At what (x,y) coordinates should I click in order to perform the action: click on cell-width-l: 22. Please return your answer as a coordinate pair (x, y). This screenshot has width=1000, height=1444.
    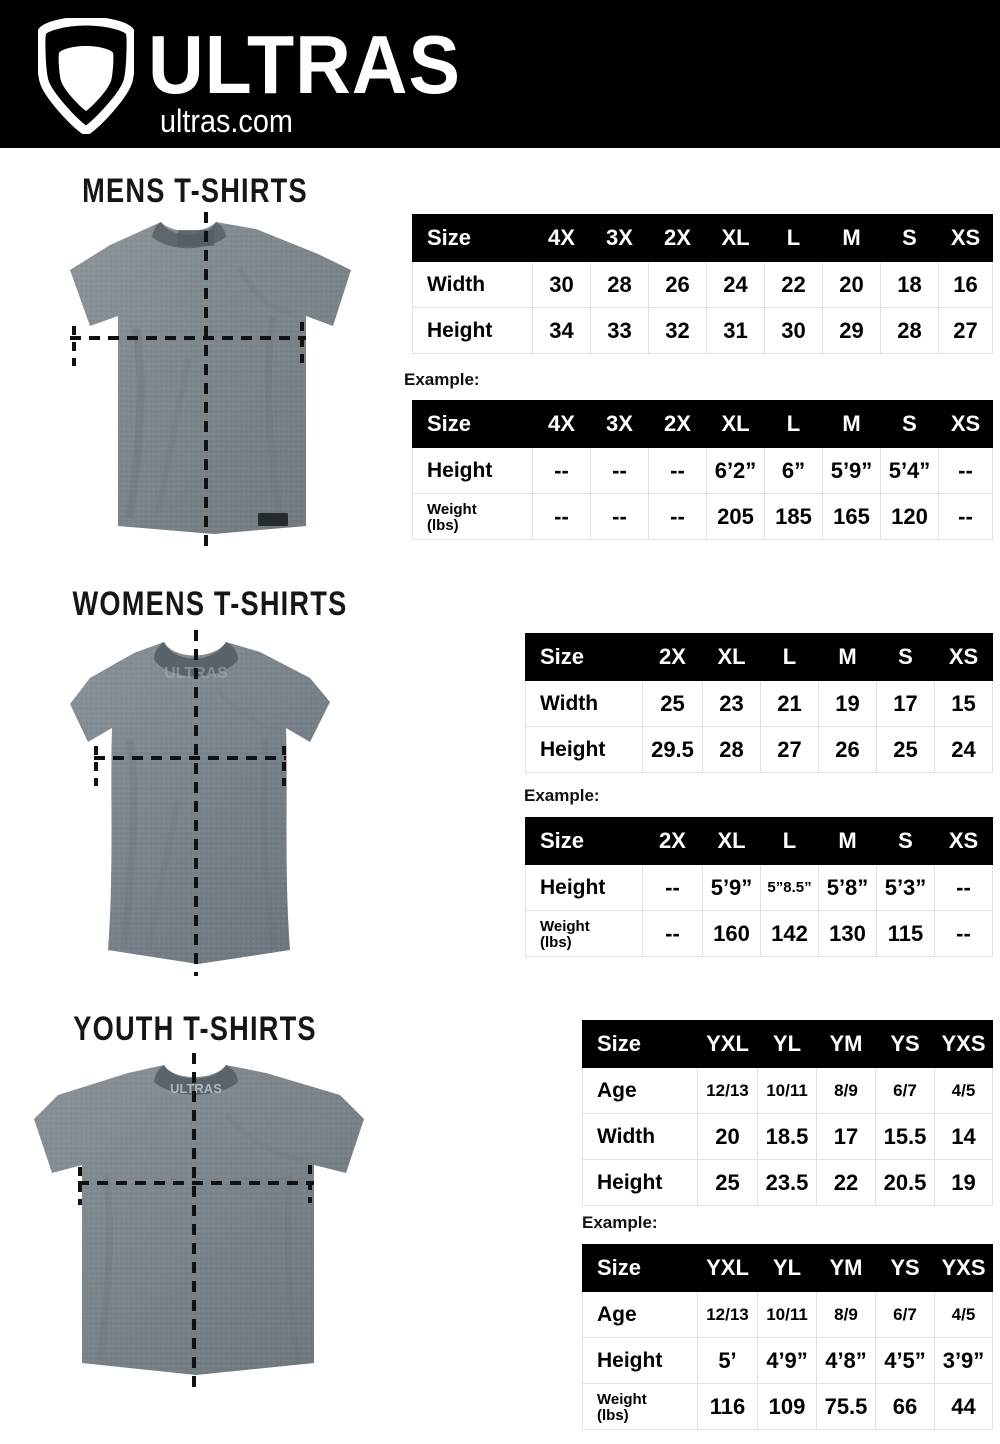
    Looking at the image, I should click on (793, 284).